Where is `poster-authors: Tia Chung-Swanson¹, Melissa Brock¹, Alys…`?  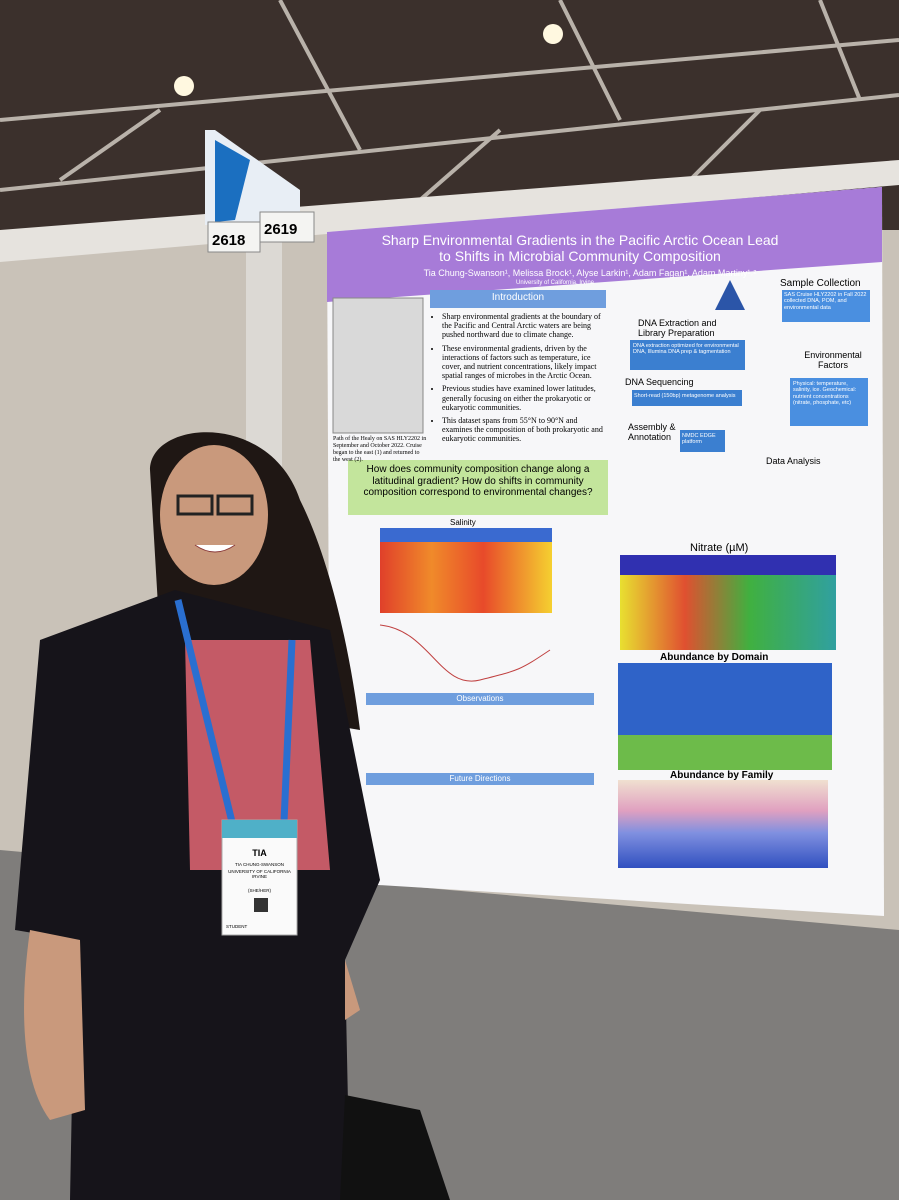
poster-authors: Tia Chung-Swanson¹, Melissa Brock¹, Alys… is located at coordinates (590, 273).